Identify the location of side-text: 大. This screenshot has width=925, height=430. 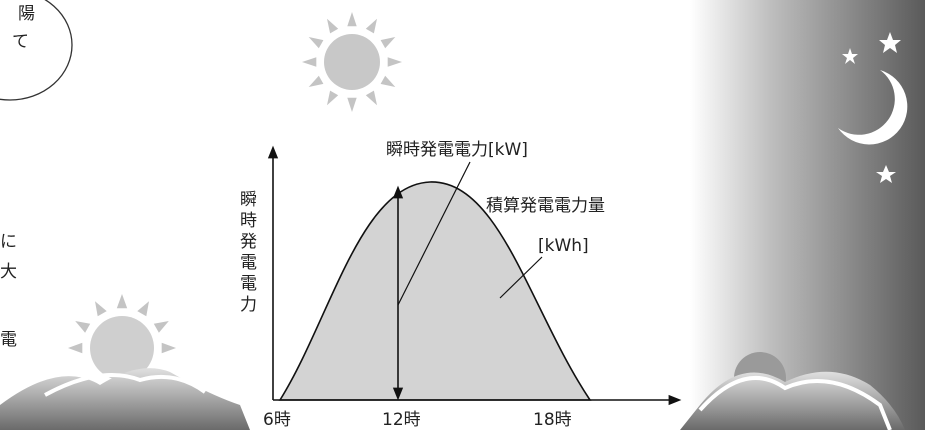
(8, 272).